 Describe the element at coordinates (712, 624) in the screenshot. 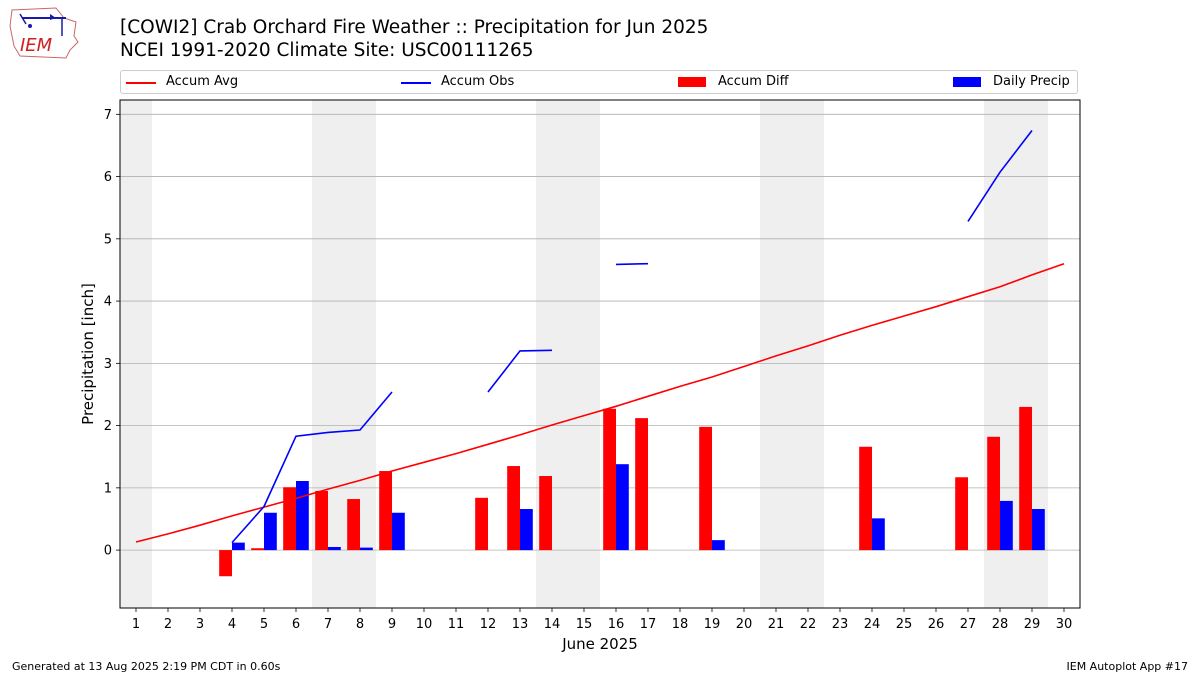

I see `x-tick-label: 19` at that location.